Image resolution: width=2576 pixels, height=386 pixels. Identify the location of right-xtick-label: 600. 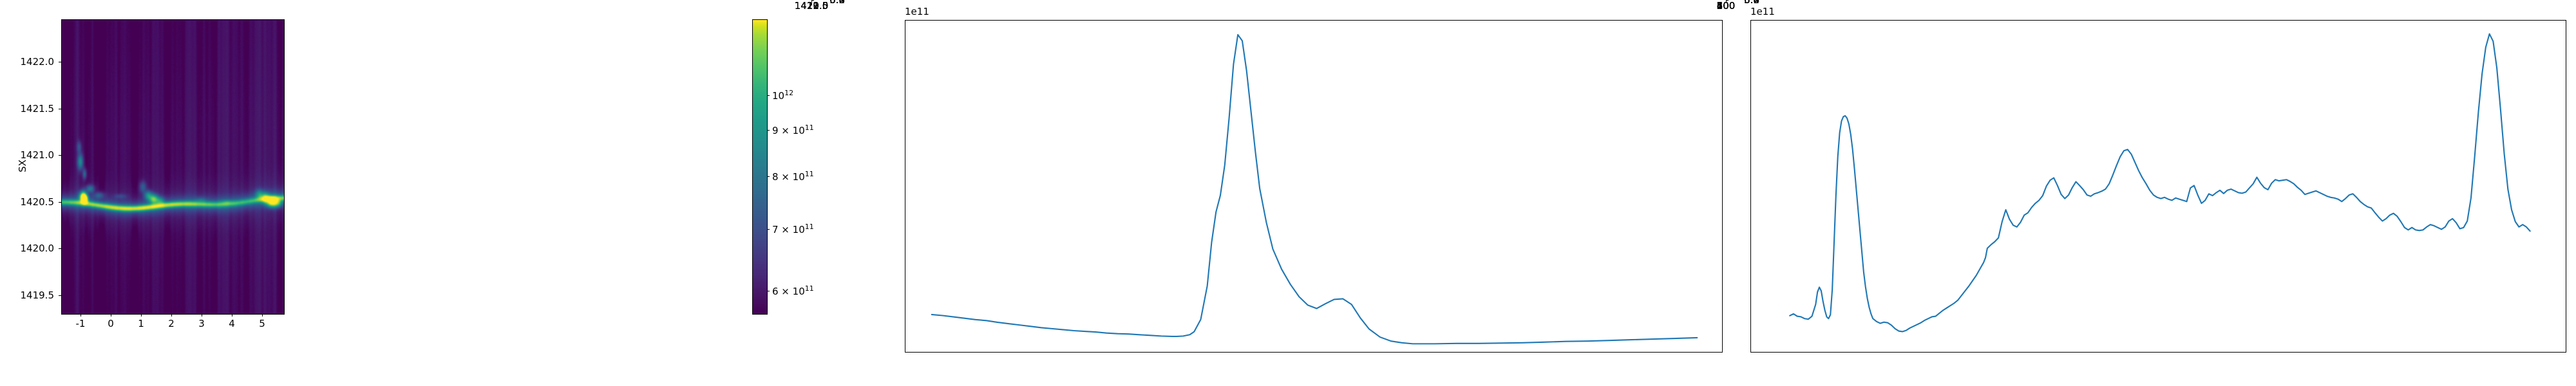
(1726, 6).